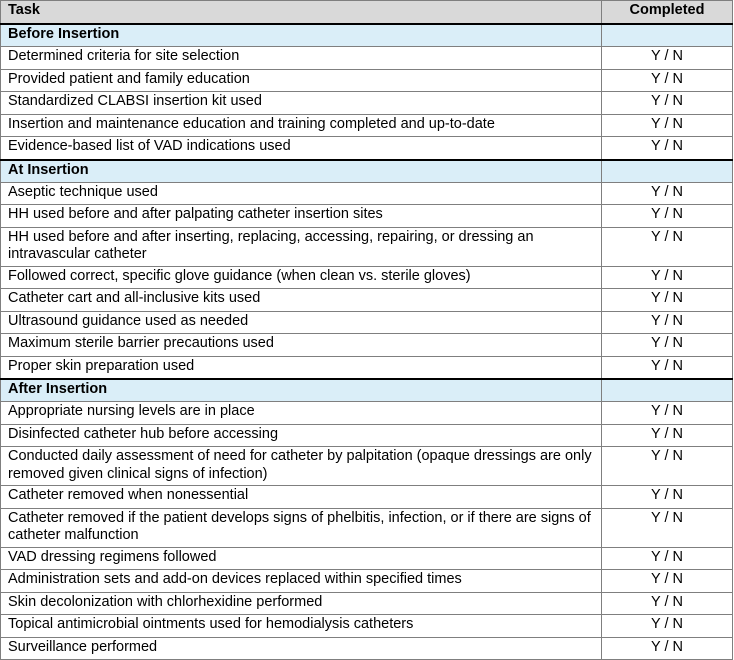 The width and height of the screenshot is (734, 660). I want to click on task-cell: Standardized CLABSI insertion kit used, so click(301, 103).